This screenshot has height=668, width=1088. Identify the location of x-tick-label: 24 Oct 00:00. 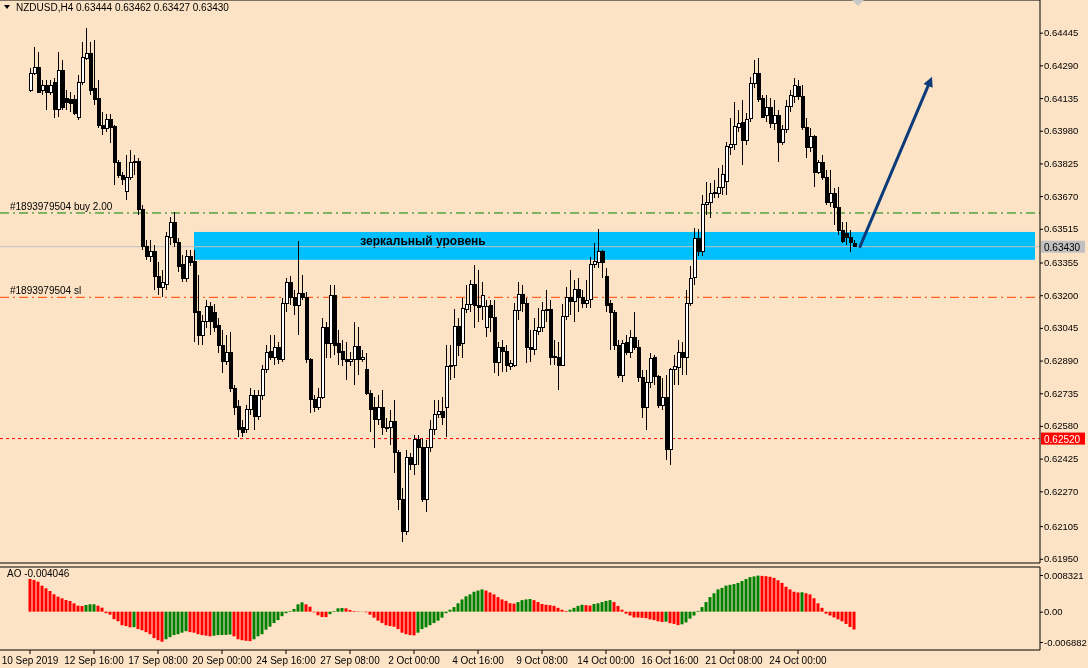
(798, 660).